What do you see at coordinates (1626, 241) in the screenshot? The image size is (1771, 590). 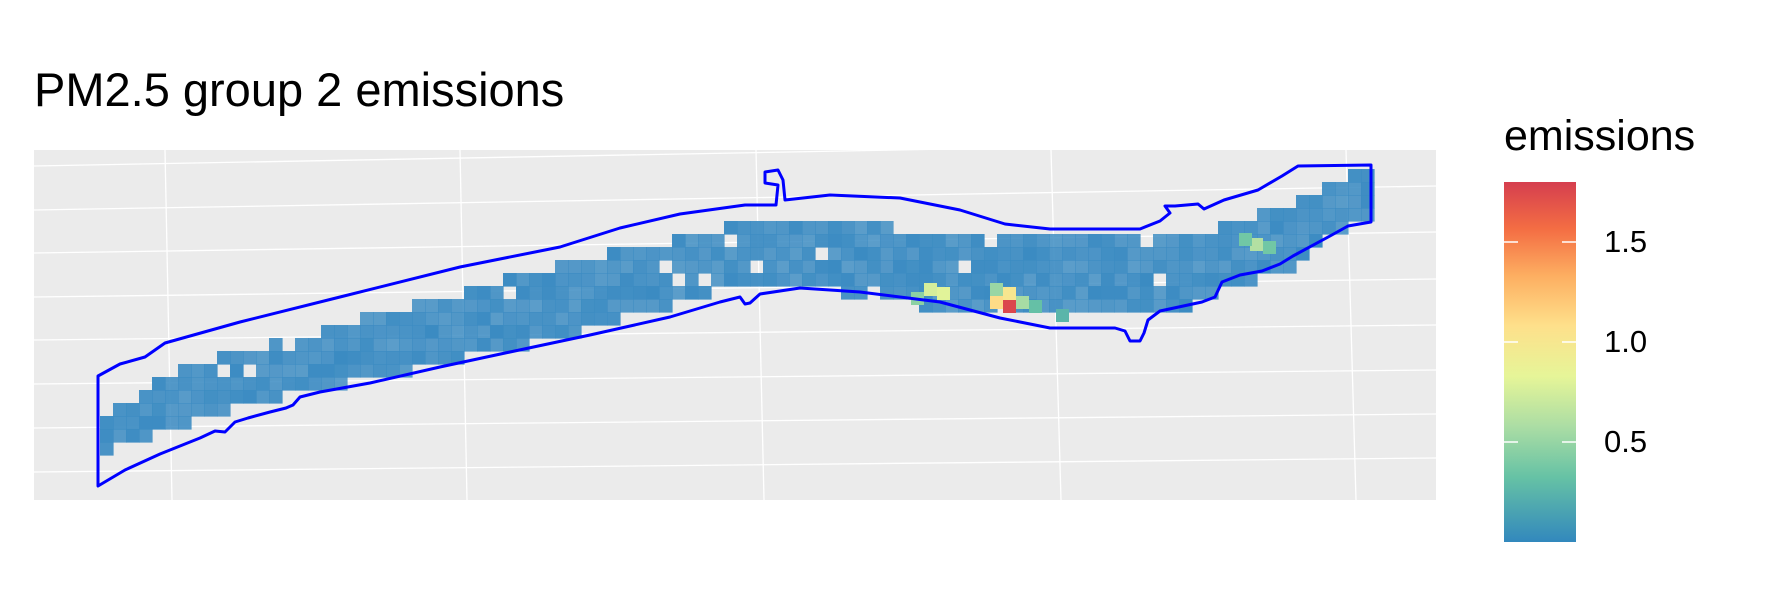 I see `legend-tick-label-1.5: 1.5` at bounding box center [1626, 241].